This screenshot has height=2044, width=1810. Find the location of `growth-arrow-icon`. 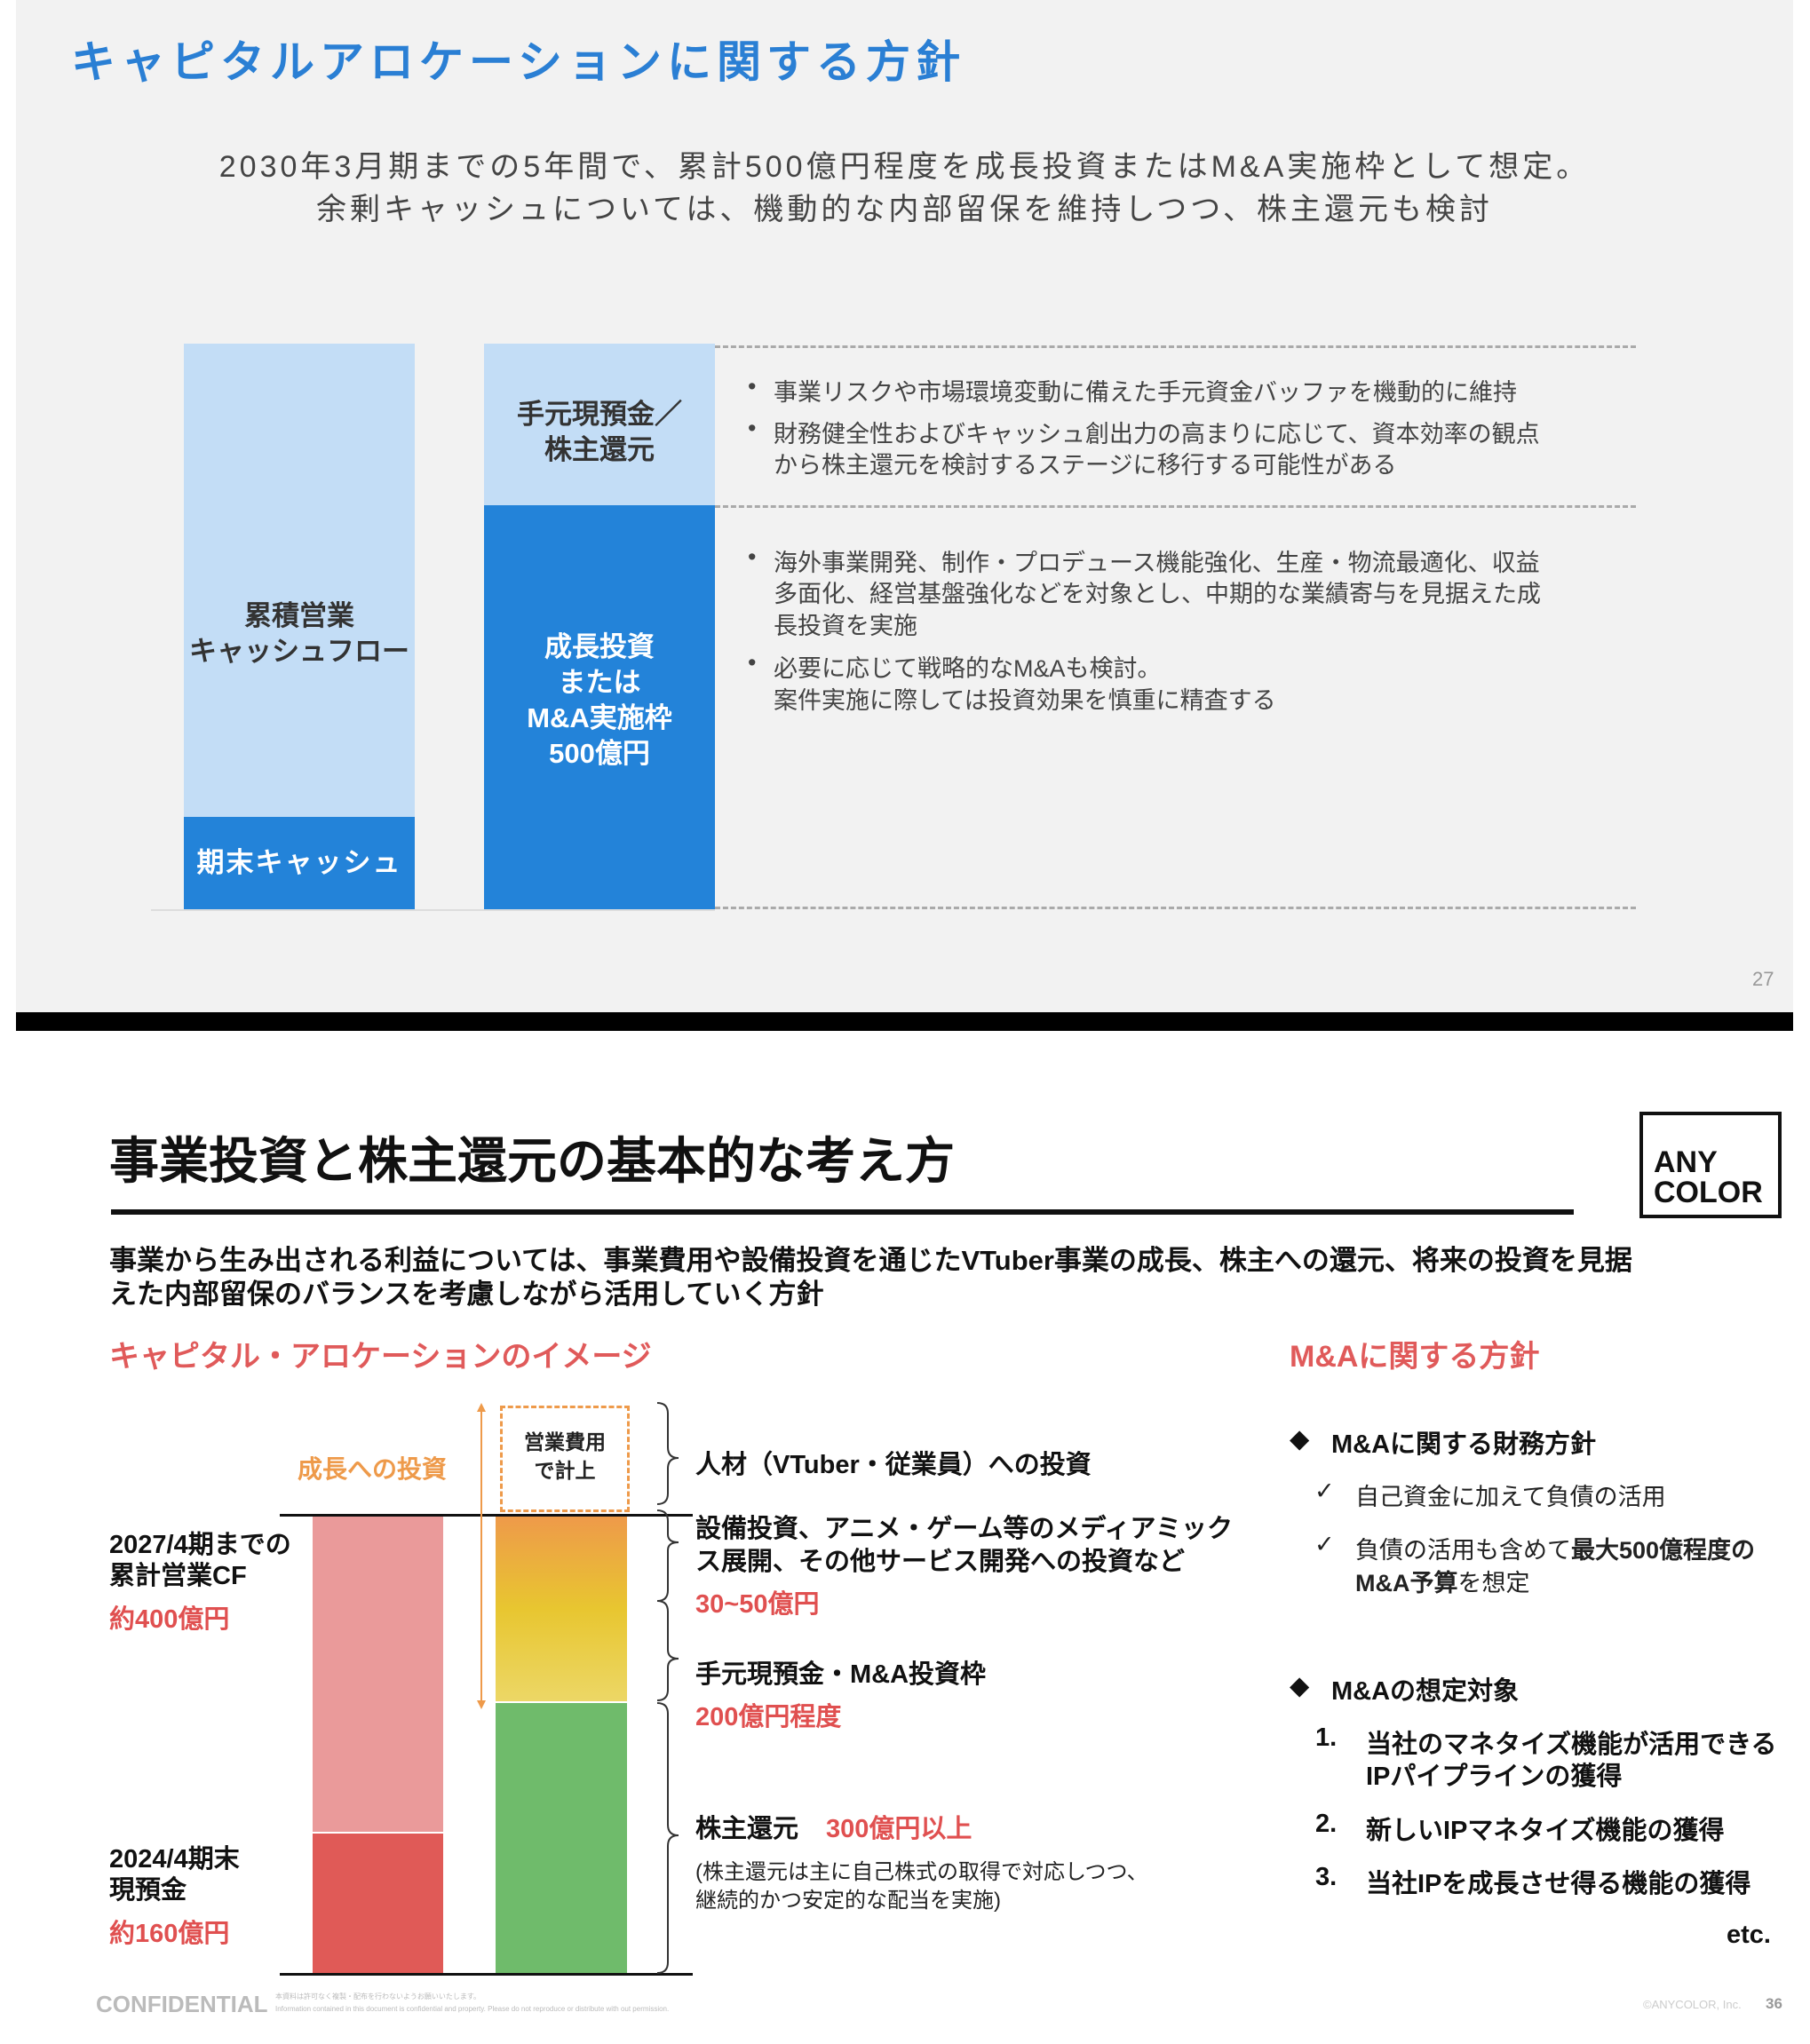

growth-arrow-icon is located at coordinates (481, 1556).